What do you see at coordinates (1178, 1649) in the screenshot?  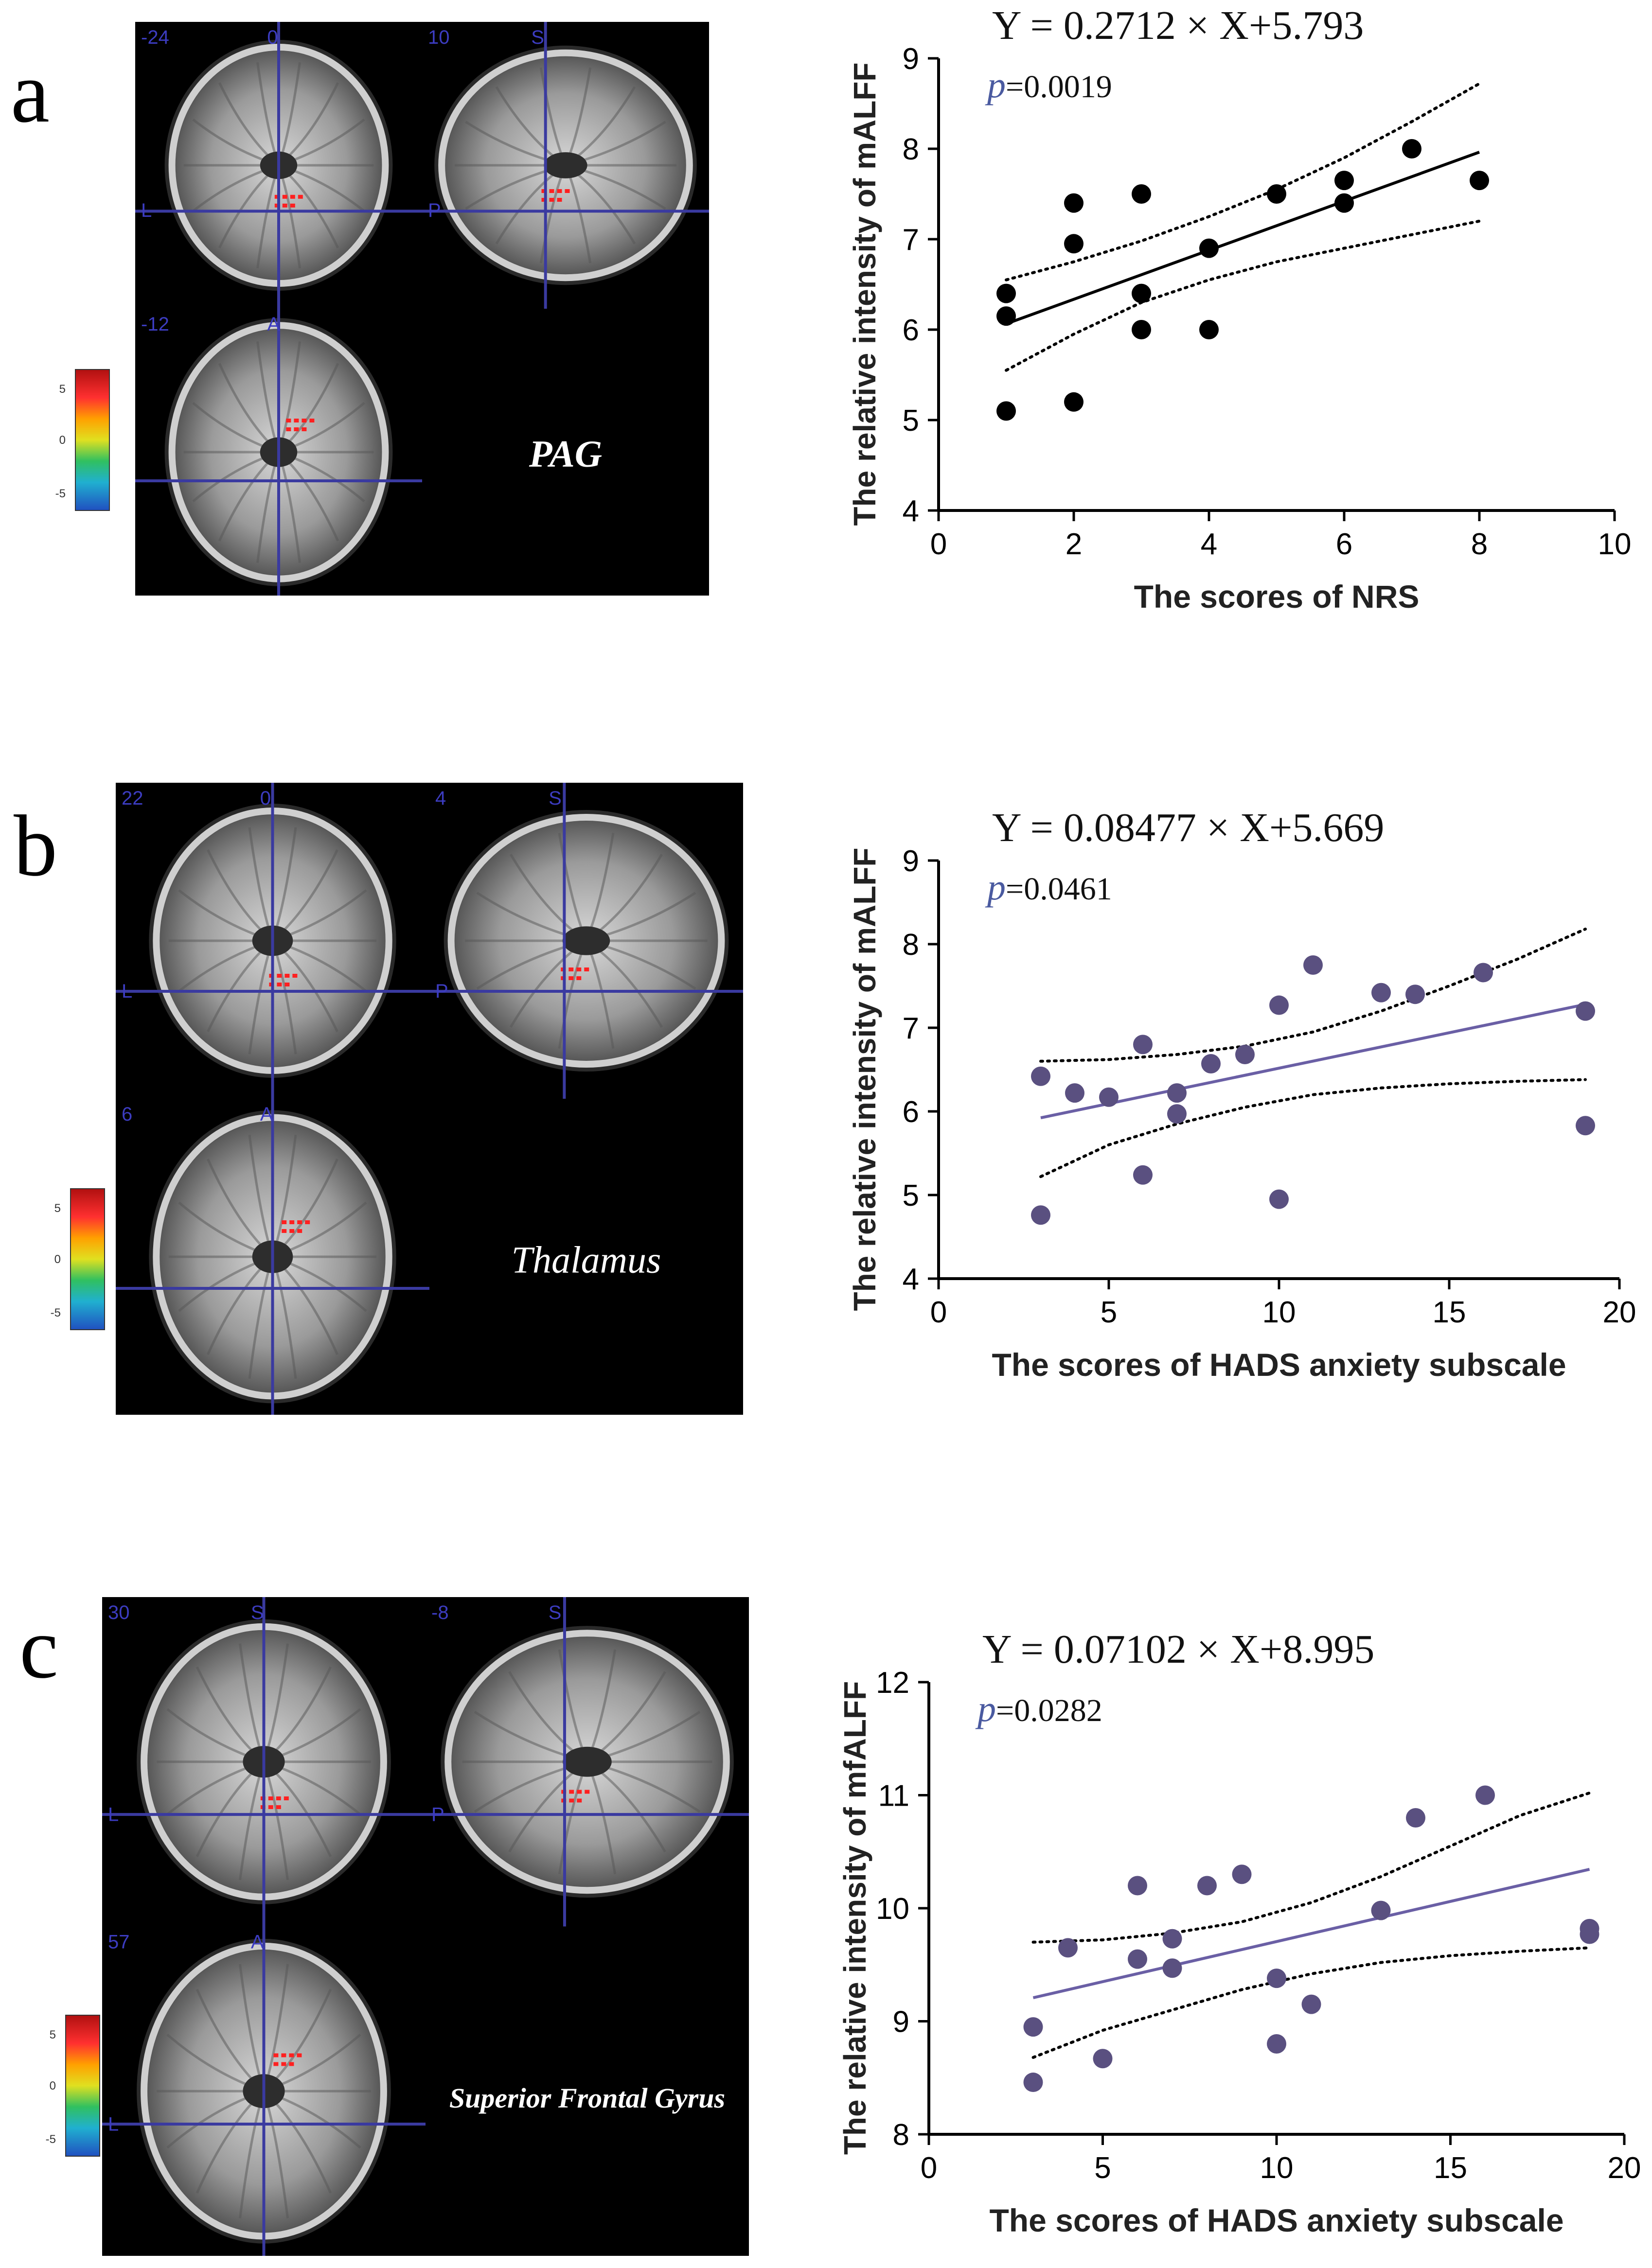 I see `regression-equation: Y = 0.07102 × X+8.995` at bounding box center [1178, 1649].